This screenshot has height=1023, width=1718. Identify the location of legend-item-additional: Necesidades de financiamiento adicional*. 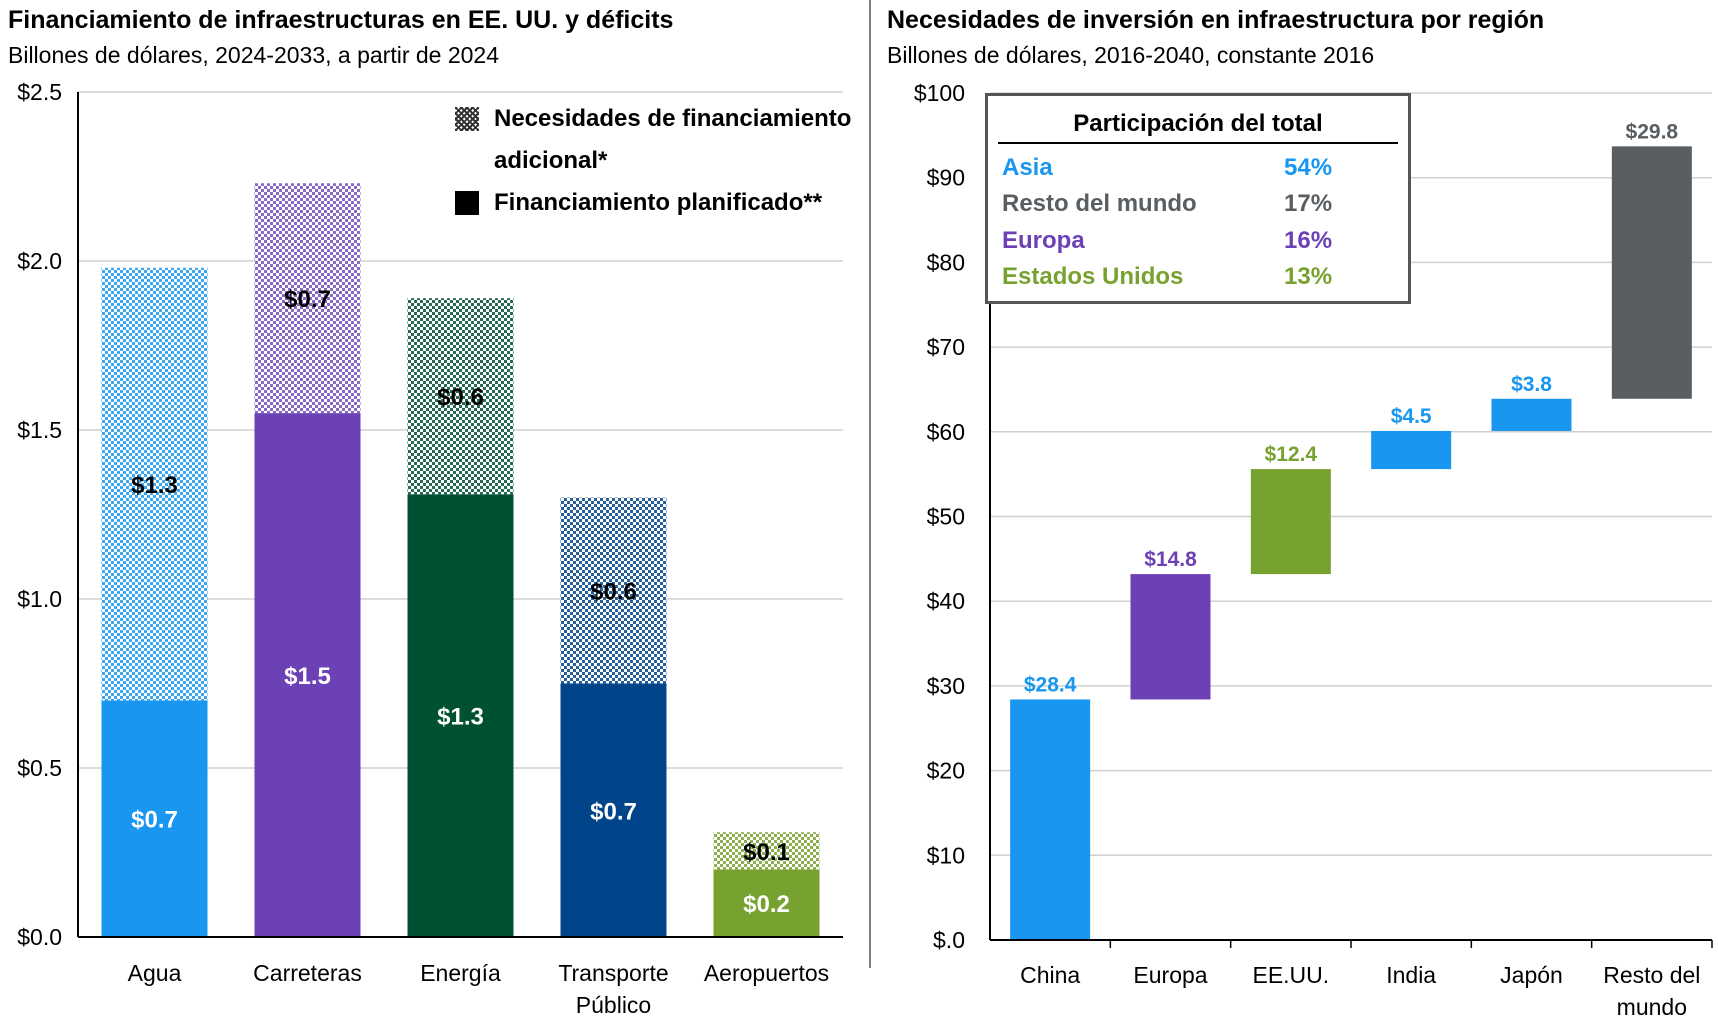
(674, 140).